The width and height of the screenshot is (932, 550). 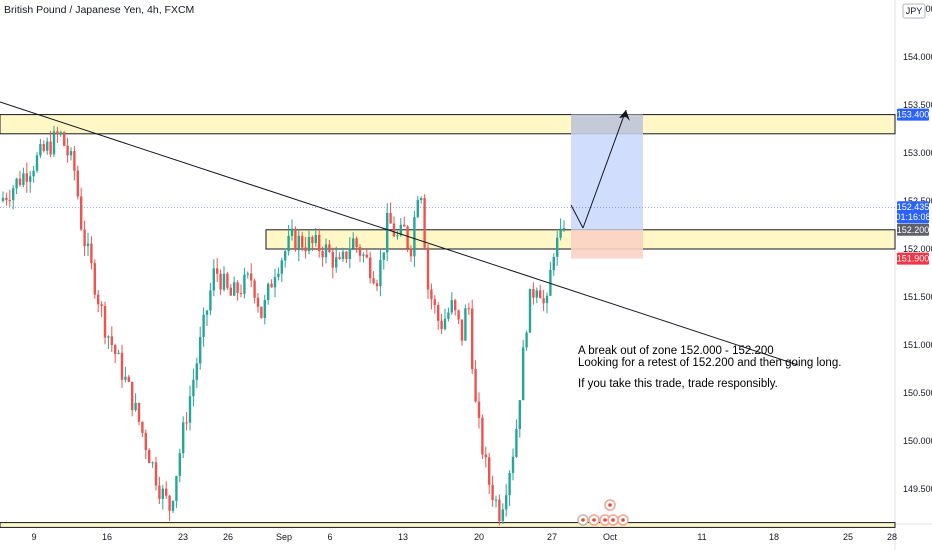 What do you see at coordinates (917, 489) in the screenshot?
I see `price-tick-label: 149.500` at bounding box center [917, 489].